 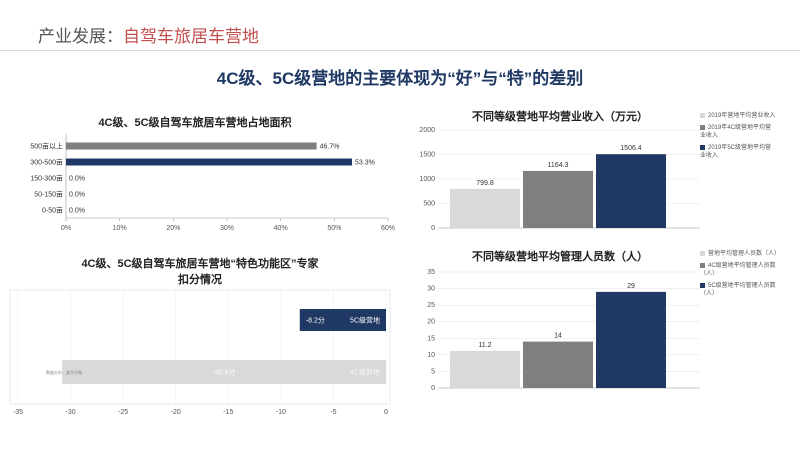 I want to click on category-label: 150-300亩, so click(x=46, y=178).